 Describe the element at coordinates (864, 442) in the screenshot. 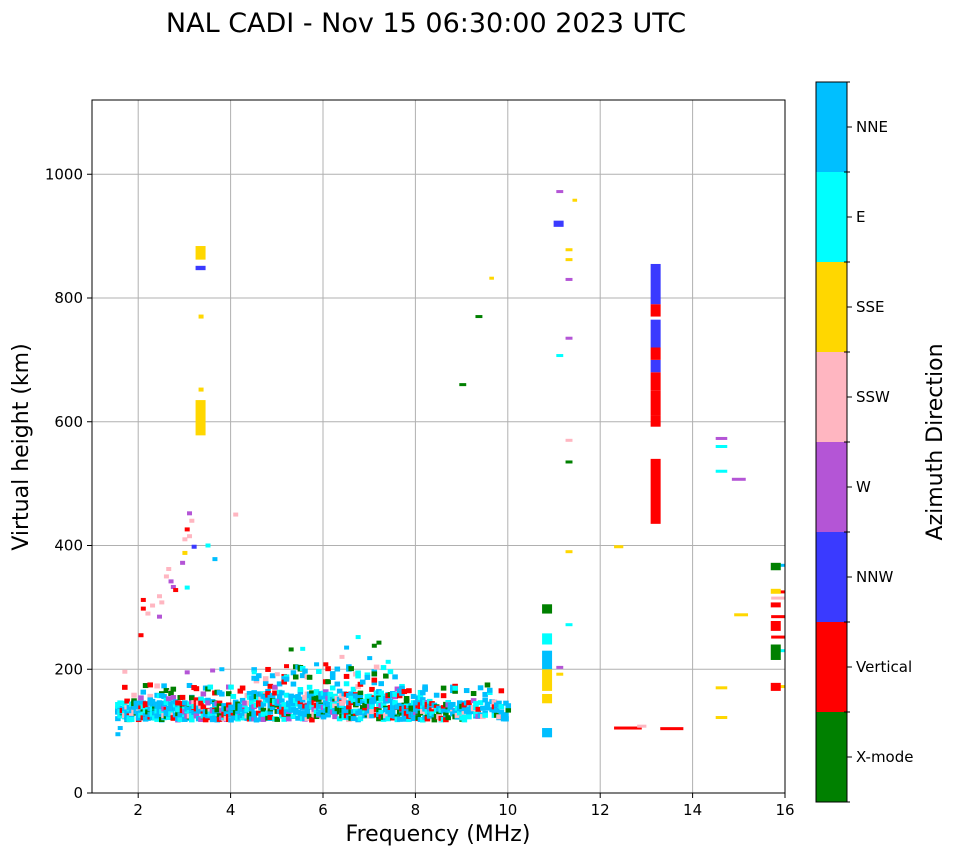

I see `colorbar: X-mode Vertical NNW W SSW SSE E NNE` at that location.